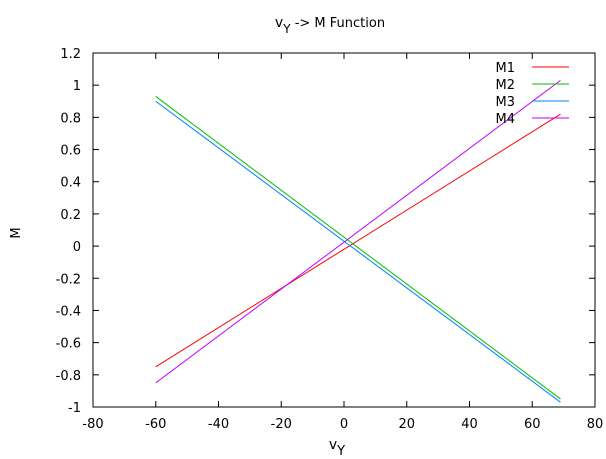  Describe the element at coordinates (77, 86) in the screenshot. I see `y-tick-label: 1` at that location.